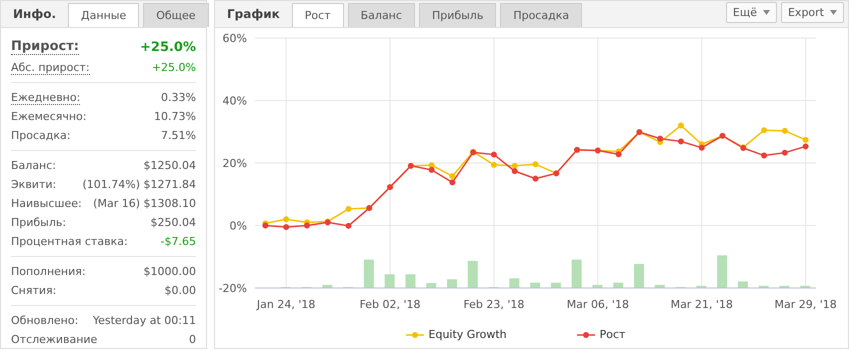  Describe the element at coordinates (33, 290) in the screenshot. I see `text: Снятия:` at that location.